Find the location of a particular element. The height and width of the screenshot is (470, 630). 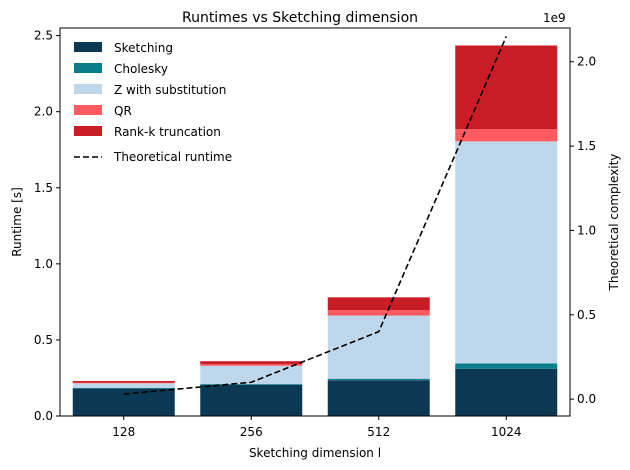

y-tick-label: 0.5 is located at coordinates (43, 340).